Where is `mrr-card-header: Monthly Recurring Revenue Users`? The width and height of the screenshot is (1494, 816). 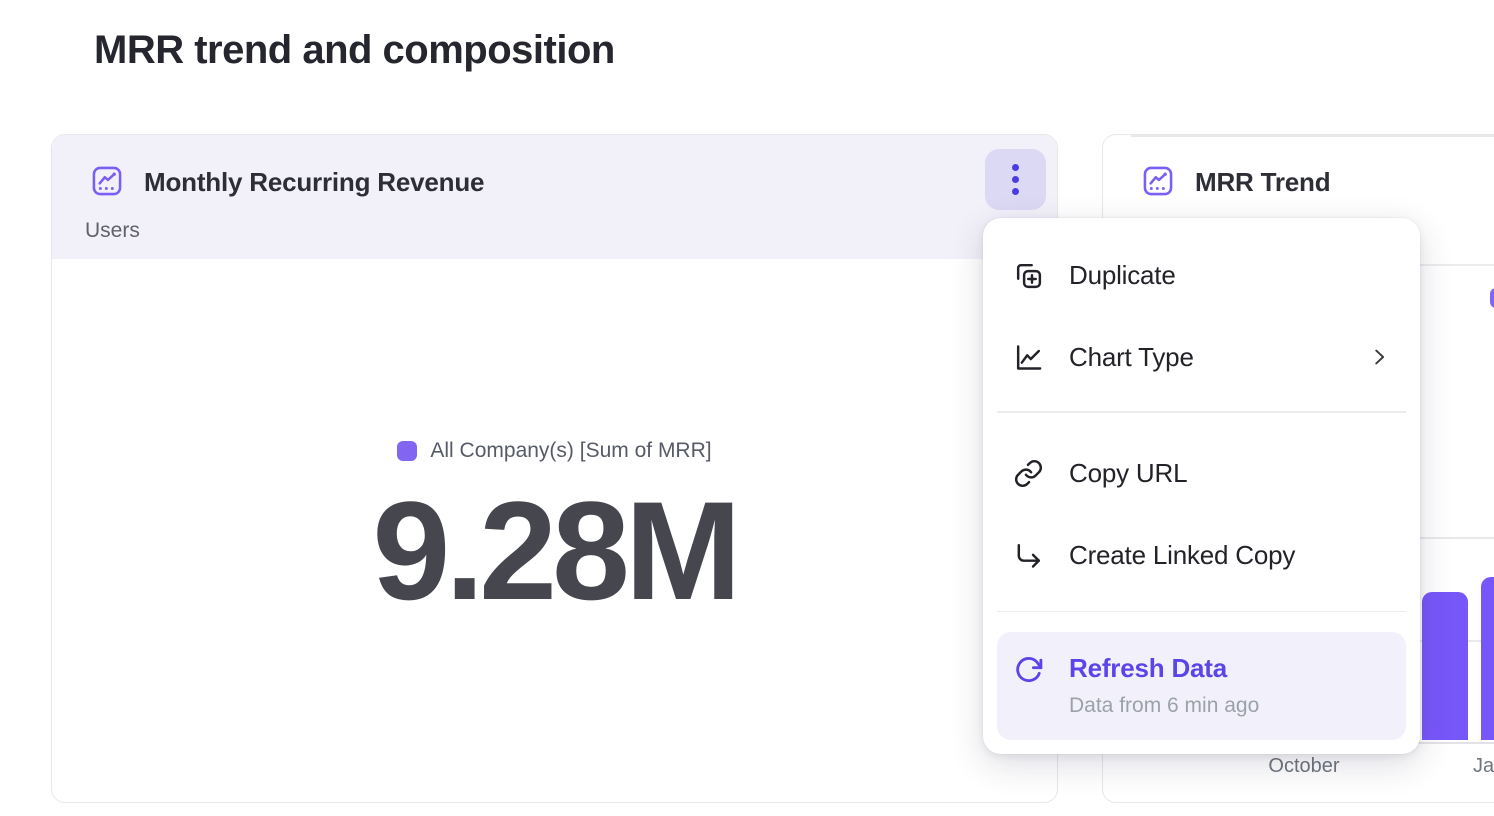
mrr-card-header: Monthly Recurring Revenue Users is located at coordinates (554, 197).